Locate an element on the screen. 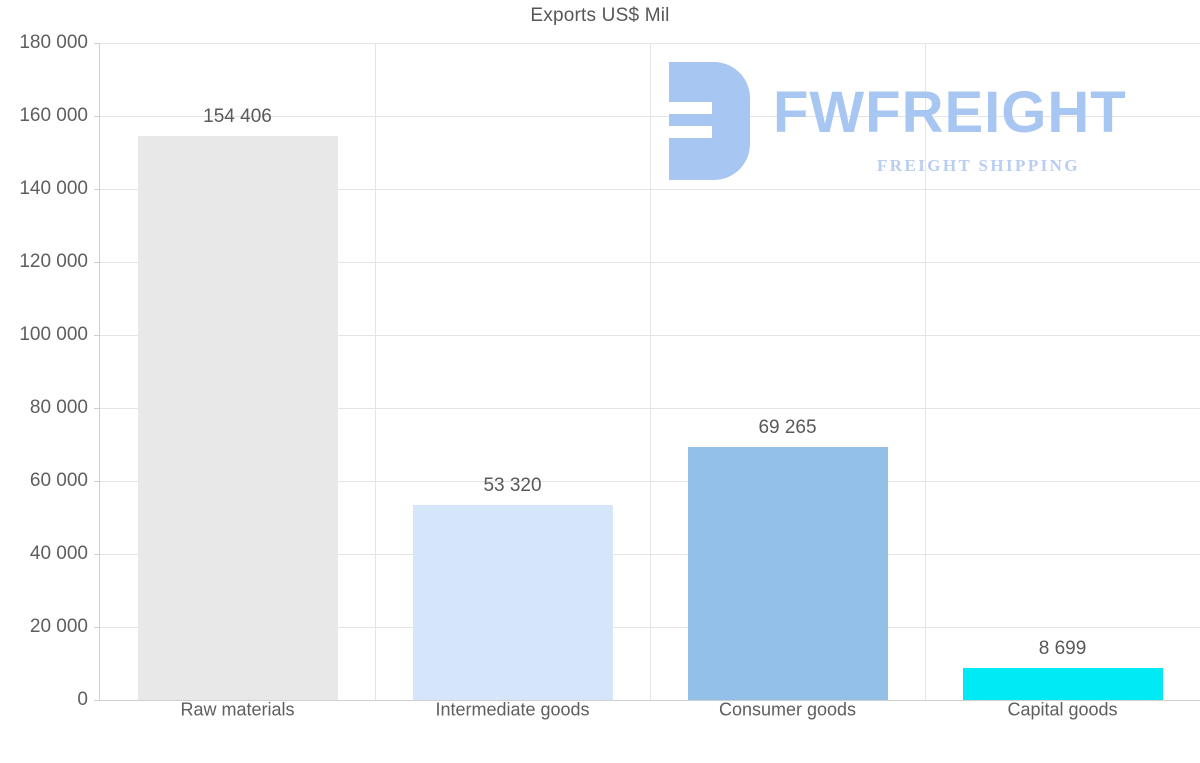 The image size is (1200, 763). bar-value-label: 154 406 is located at coordinates (237, 117).